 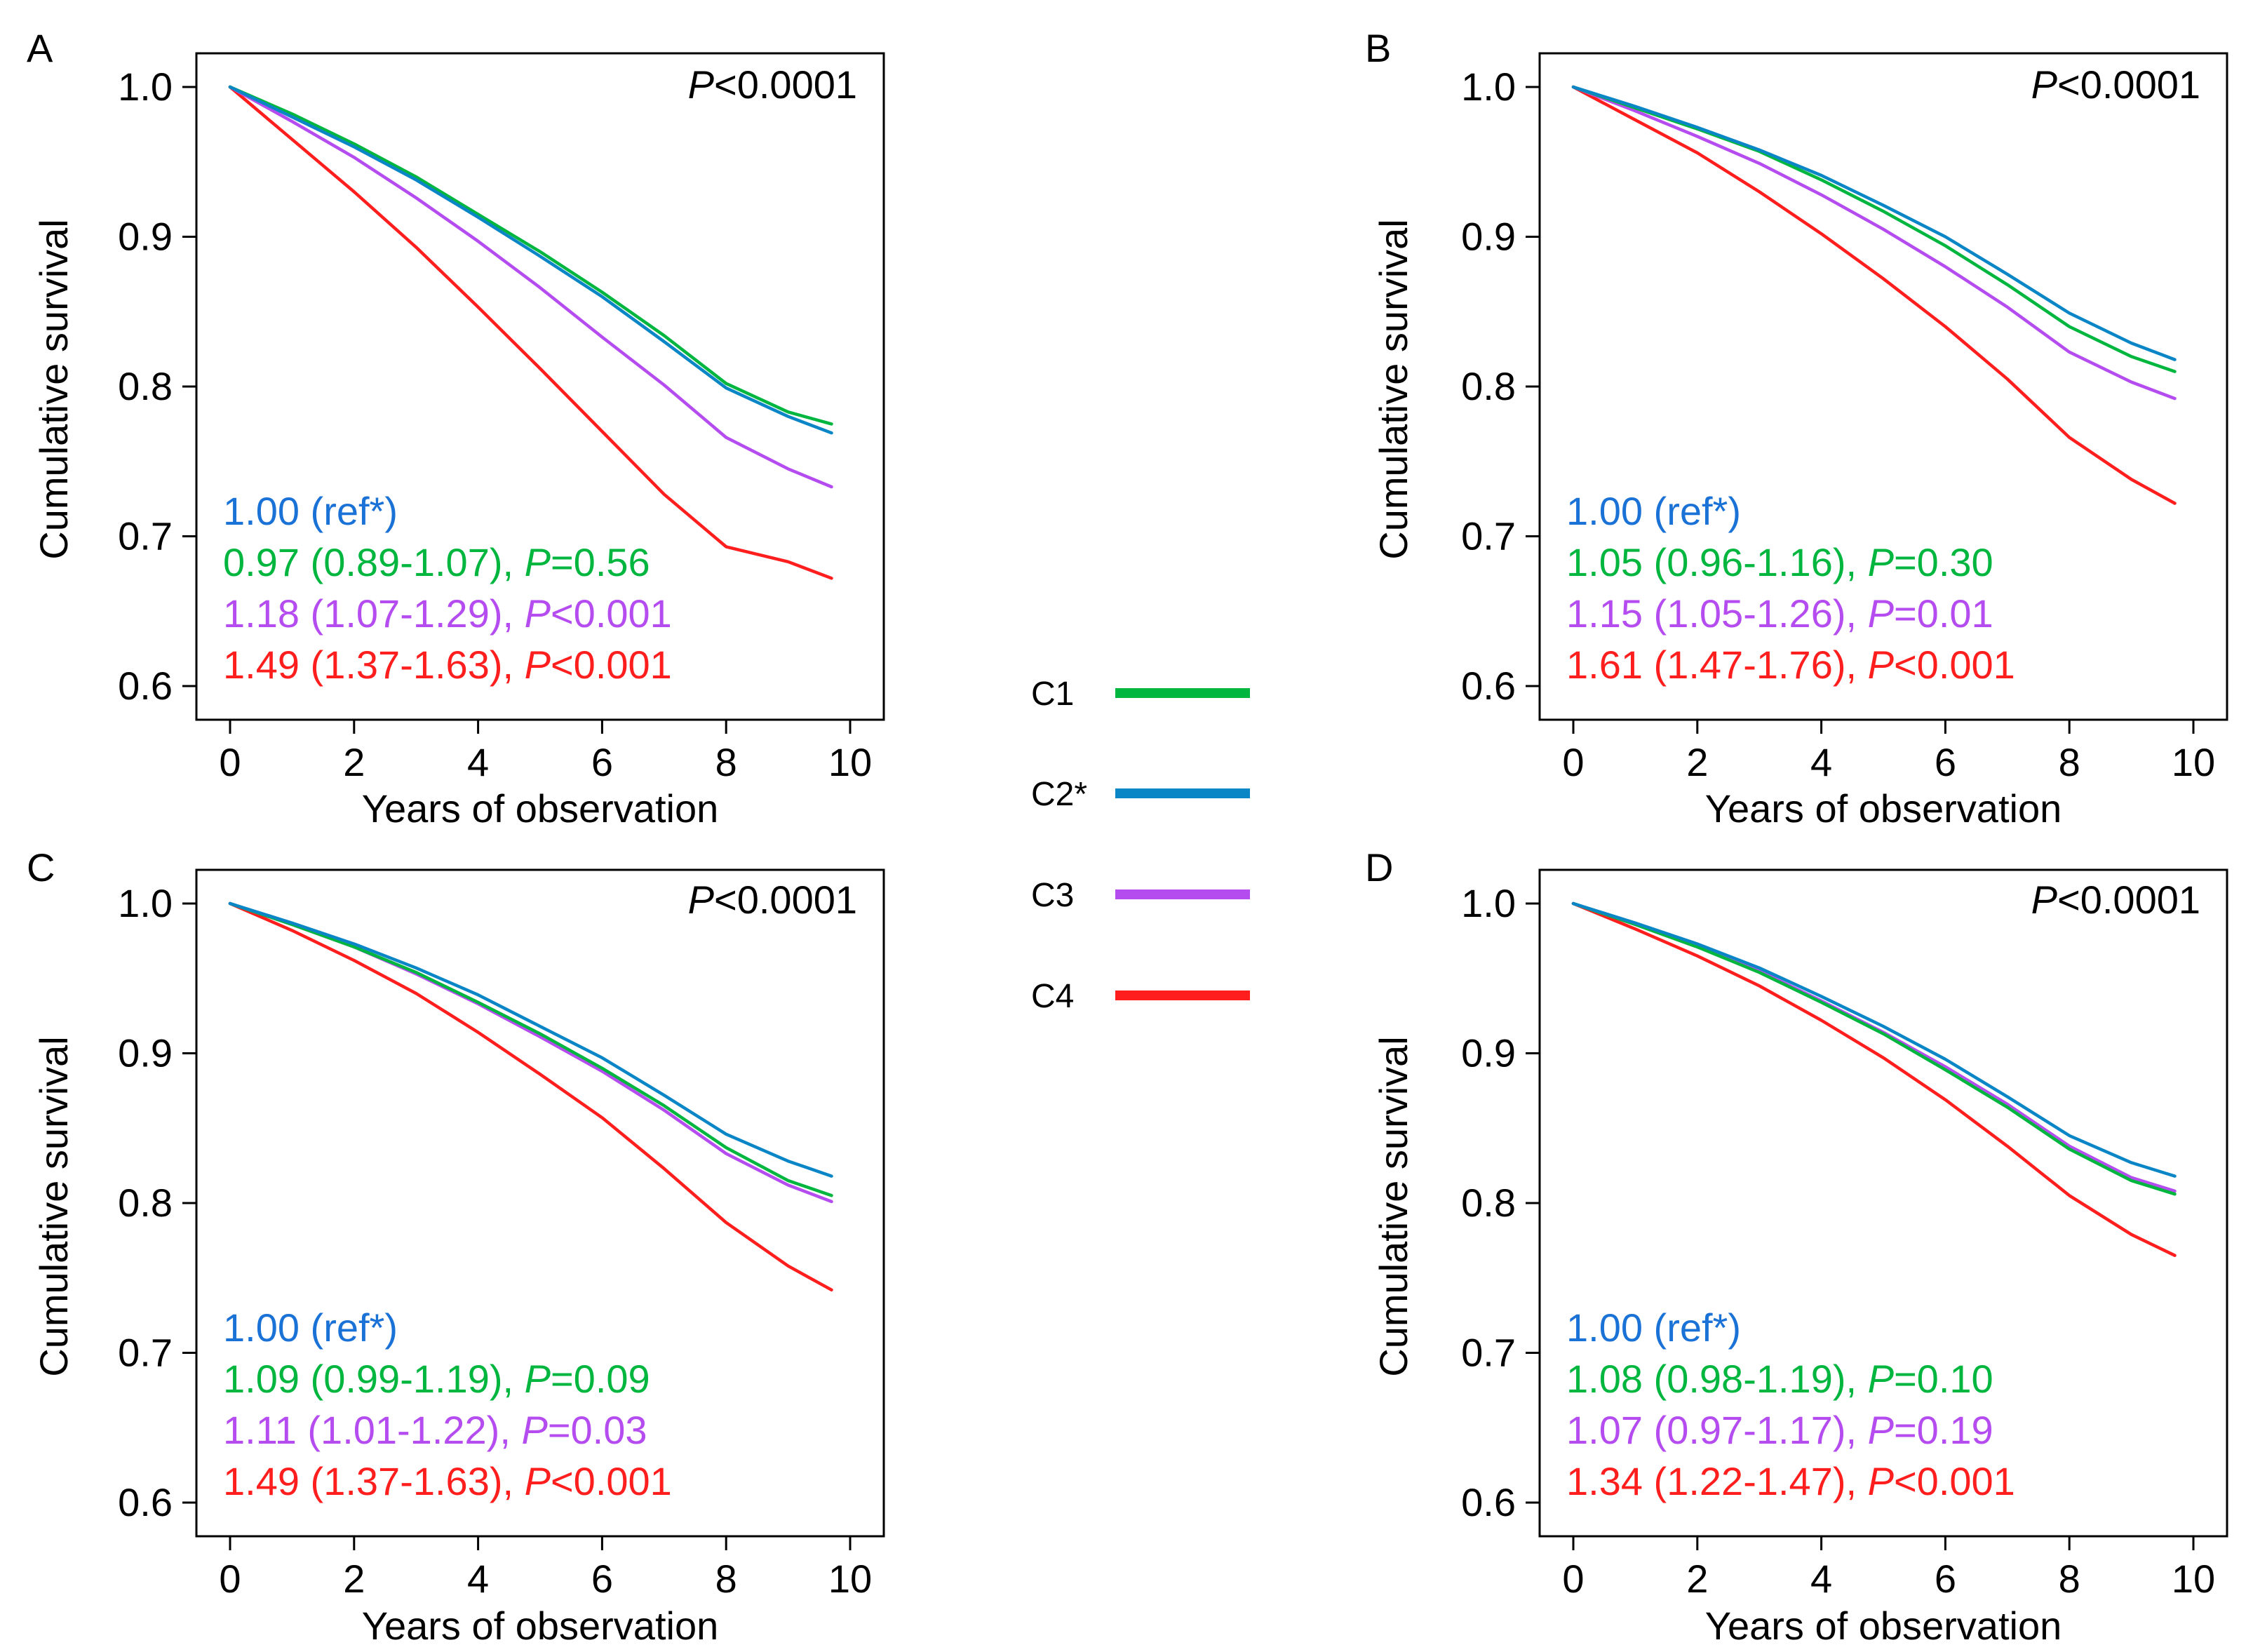 What do you see at coordinates (40, 48) in the screenshot?
I see `panel-letter: A` at bounding box center [40, 48].